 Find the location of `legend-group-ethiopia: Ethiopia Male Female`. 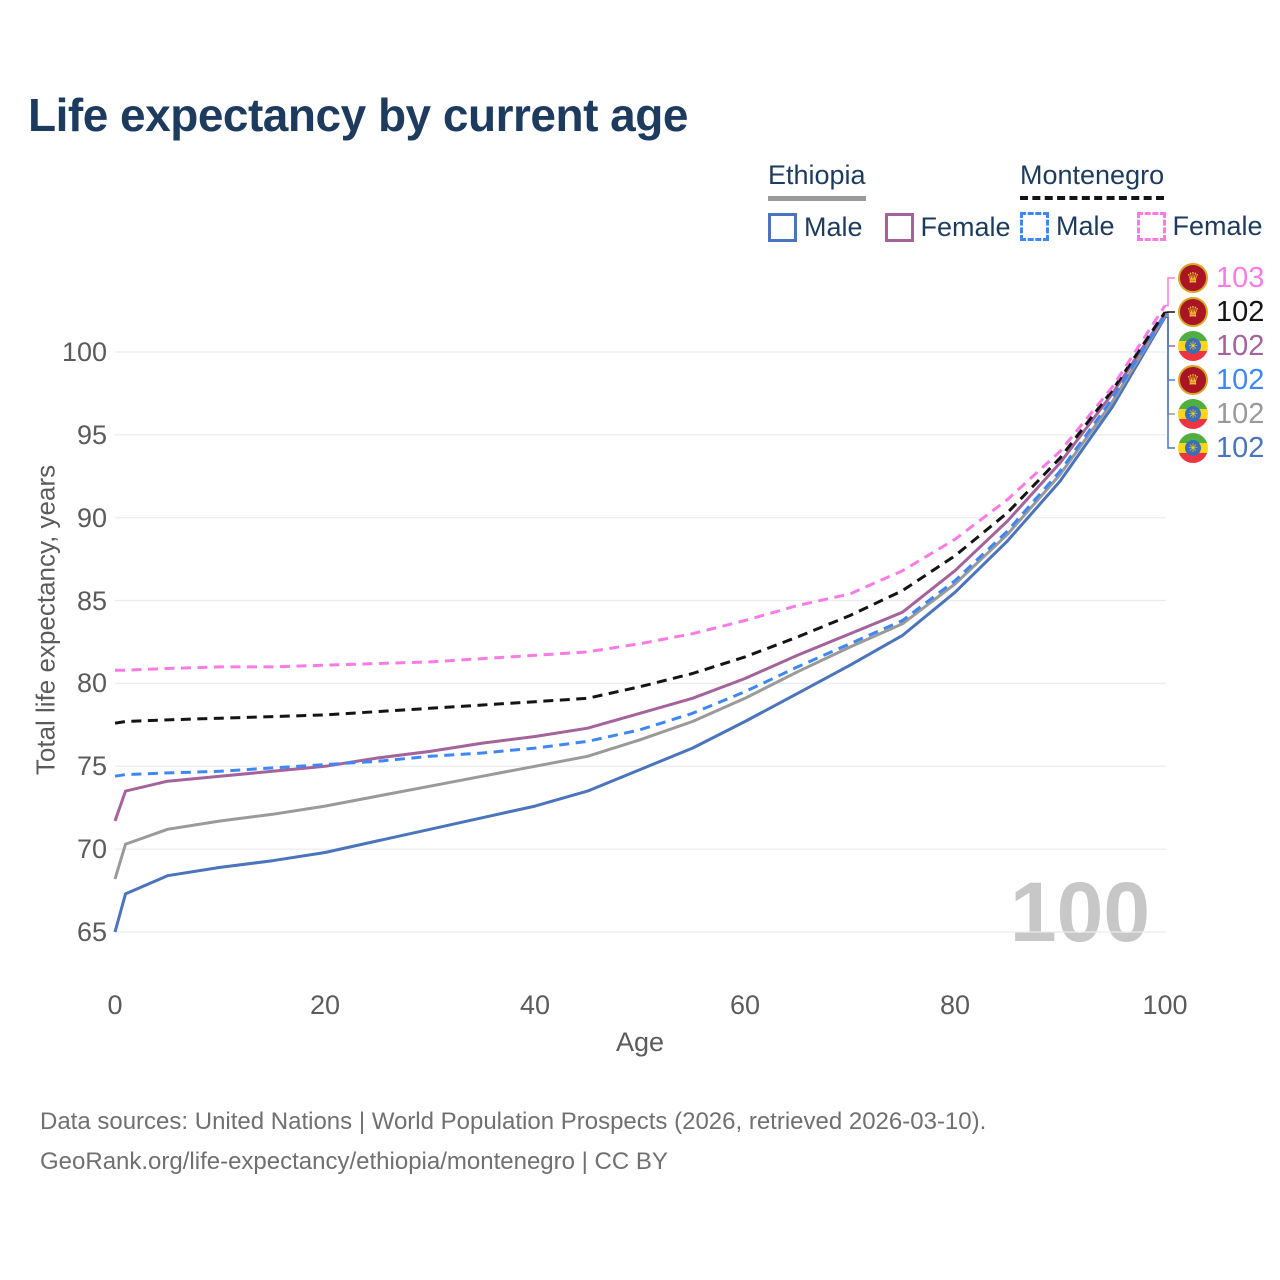

legend-group-ethiopia: Ethiopia Male Female is located at coordinates (889, 201).